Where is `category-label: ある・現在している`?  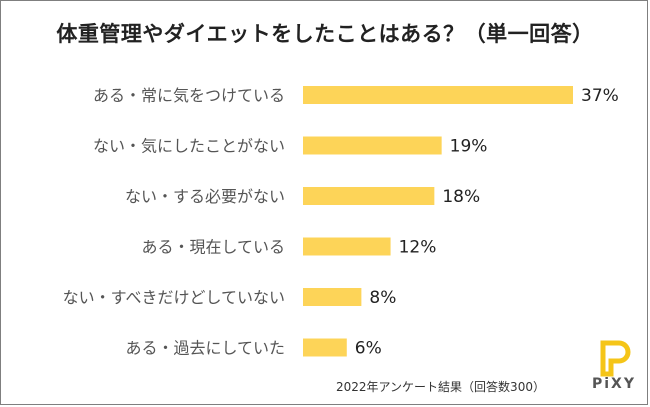 category-label: ある・現在している is located at coordinates (213, 247).